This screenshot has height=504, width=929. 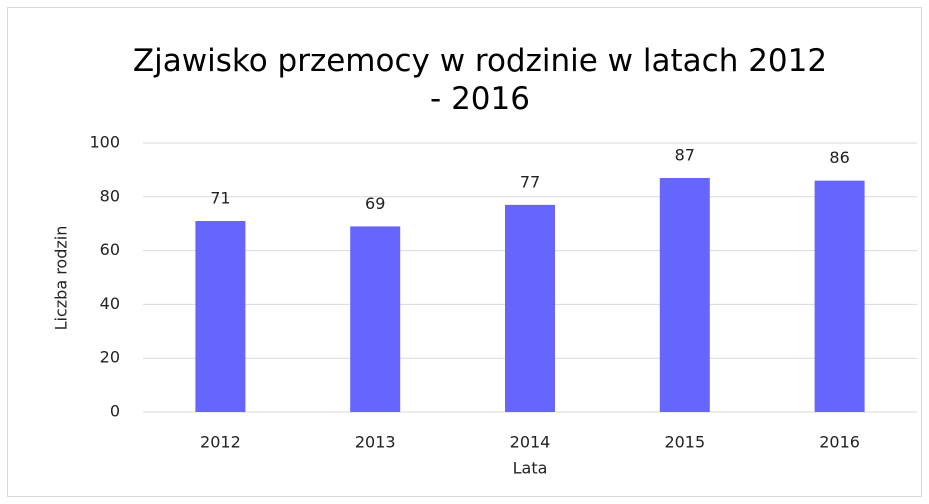 I want to click on y-tick-label: 100, so click(x=104, y=142).